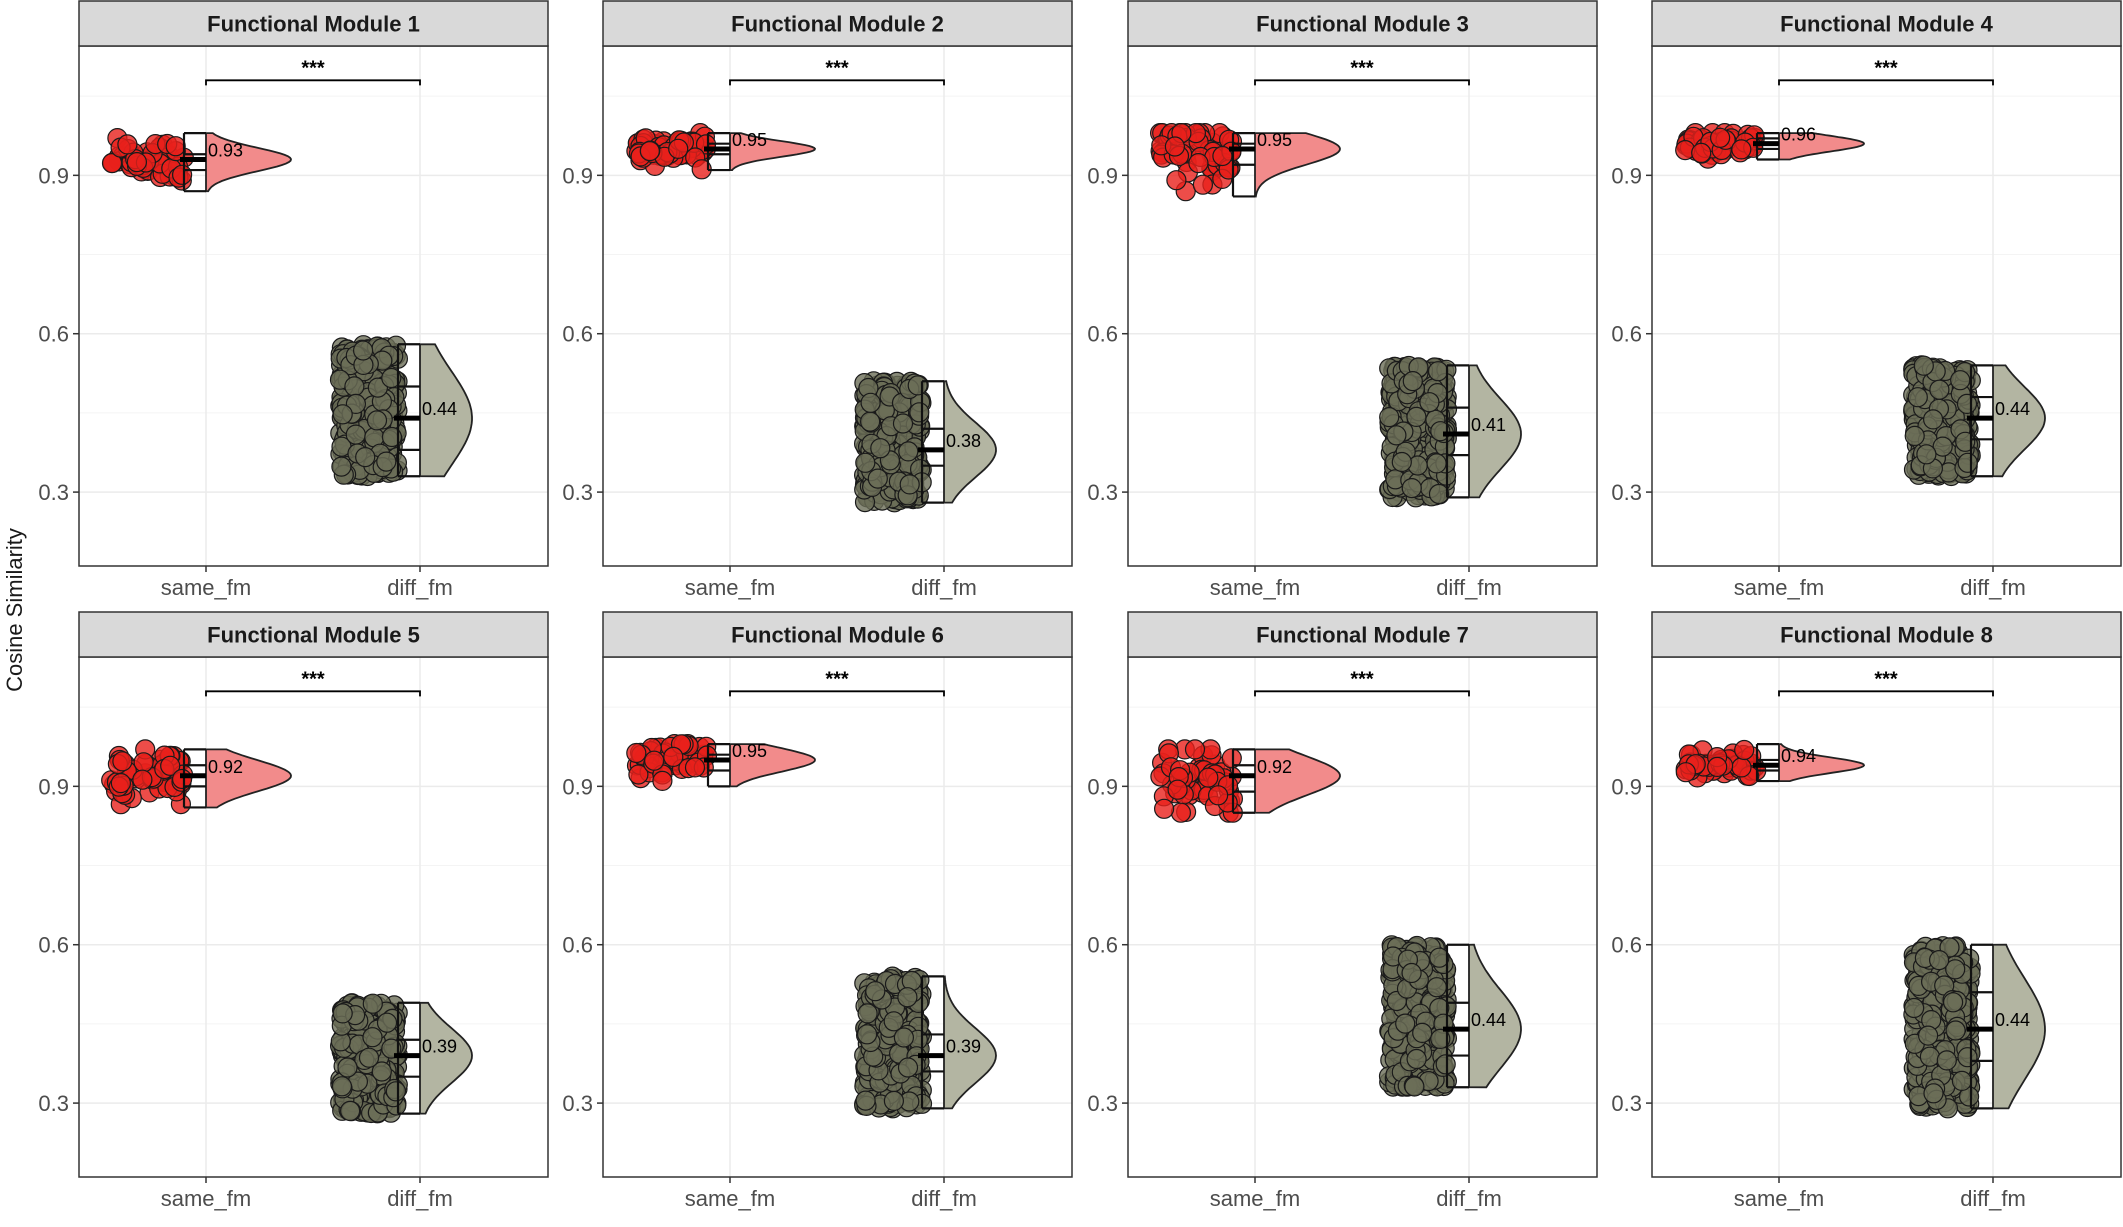  Describe the element at coordinates (439, 1047) in the screenshot. I see `diff_fm-median-label: 0.39` at that location.